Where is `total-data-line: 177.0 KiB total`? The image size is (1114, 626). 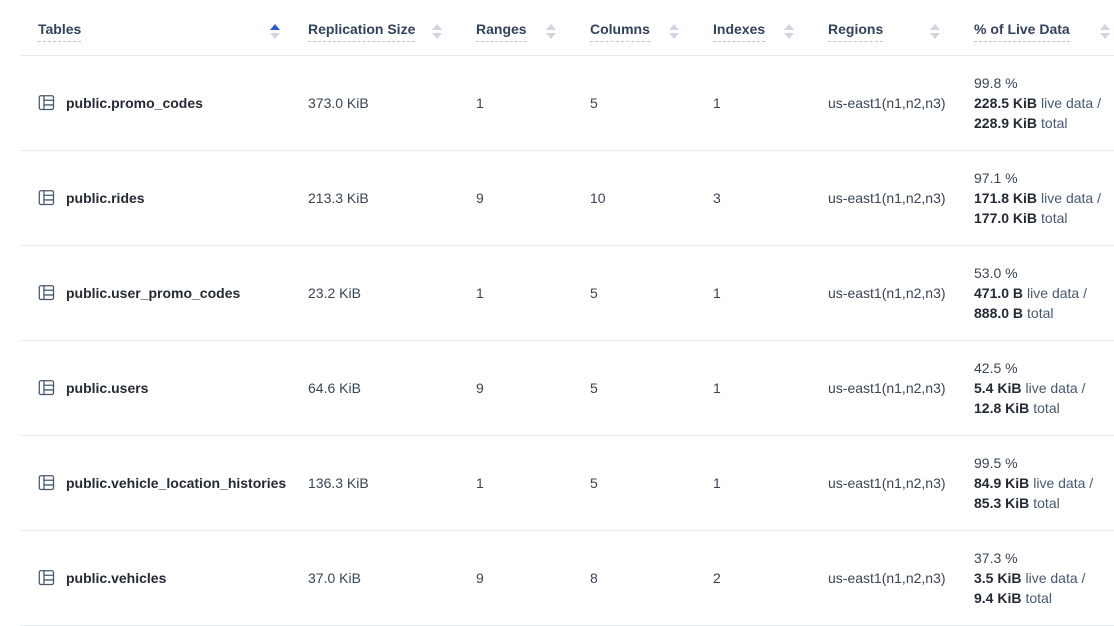
total-data-line: 177.0 KiB total is located at coordinates (1021, 217).